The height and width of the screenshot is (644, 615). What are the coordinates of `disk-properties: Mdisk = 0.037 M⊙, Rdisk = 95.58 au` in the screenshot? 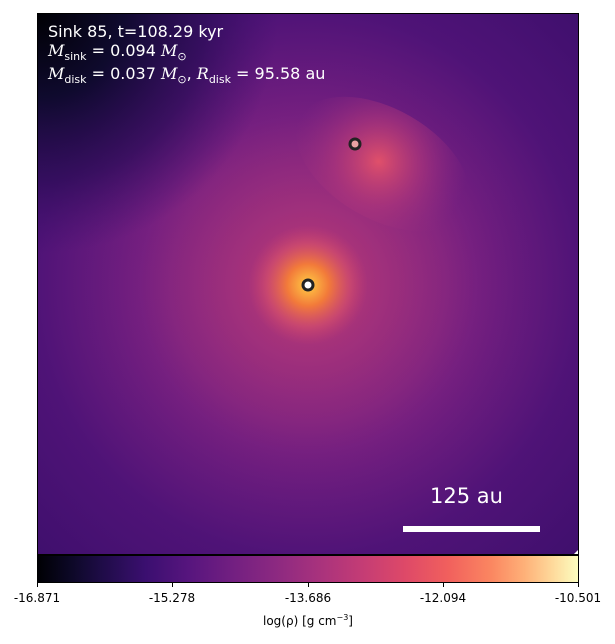 It's located at (187, 75).